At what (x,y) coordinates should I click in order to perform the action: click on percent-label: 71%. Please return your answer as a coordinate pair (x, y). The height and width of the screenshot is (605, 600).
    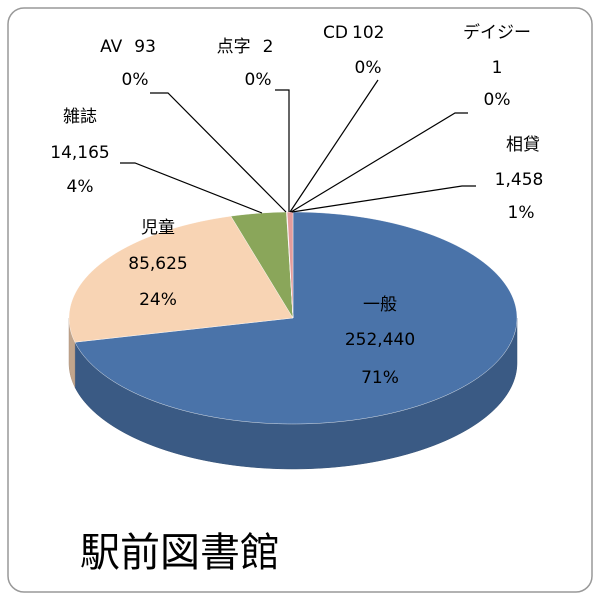
    Looking at the image, I should click on (380, 378).